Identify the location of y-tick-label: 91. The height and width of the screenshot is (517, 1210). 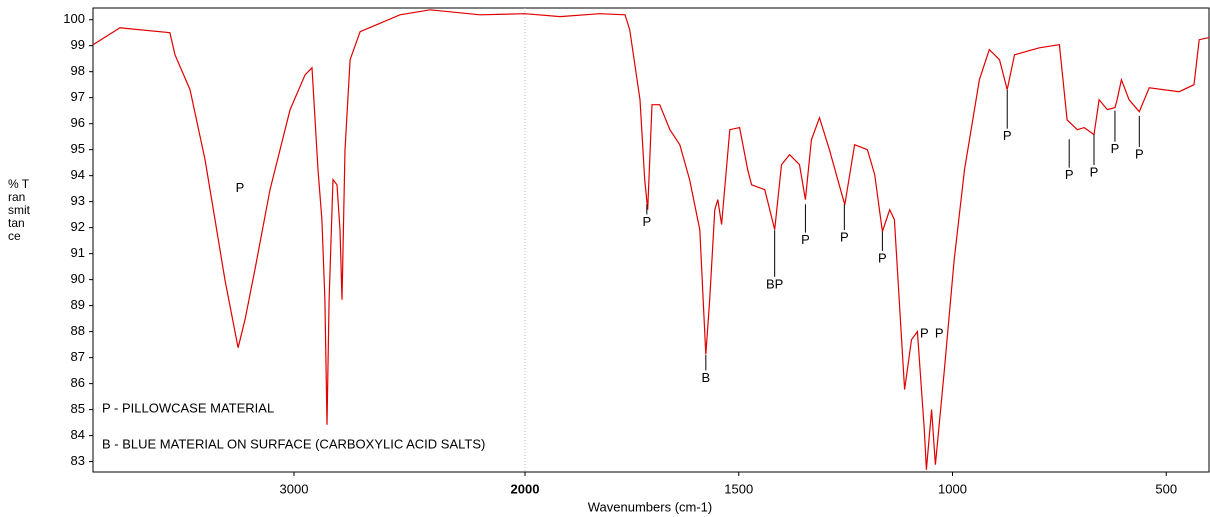
(78, 252).